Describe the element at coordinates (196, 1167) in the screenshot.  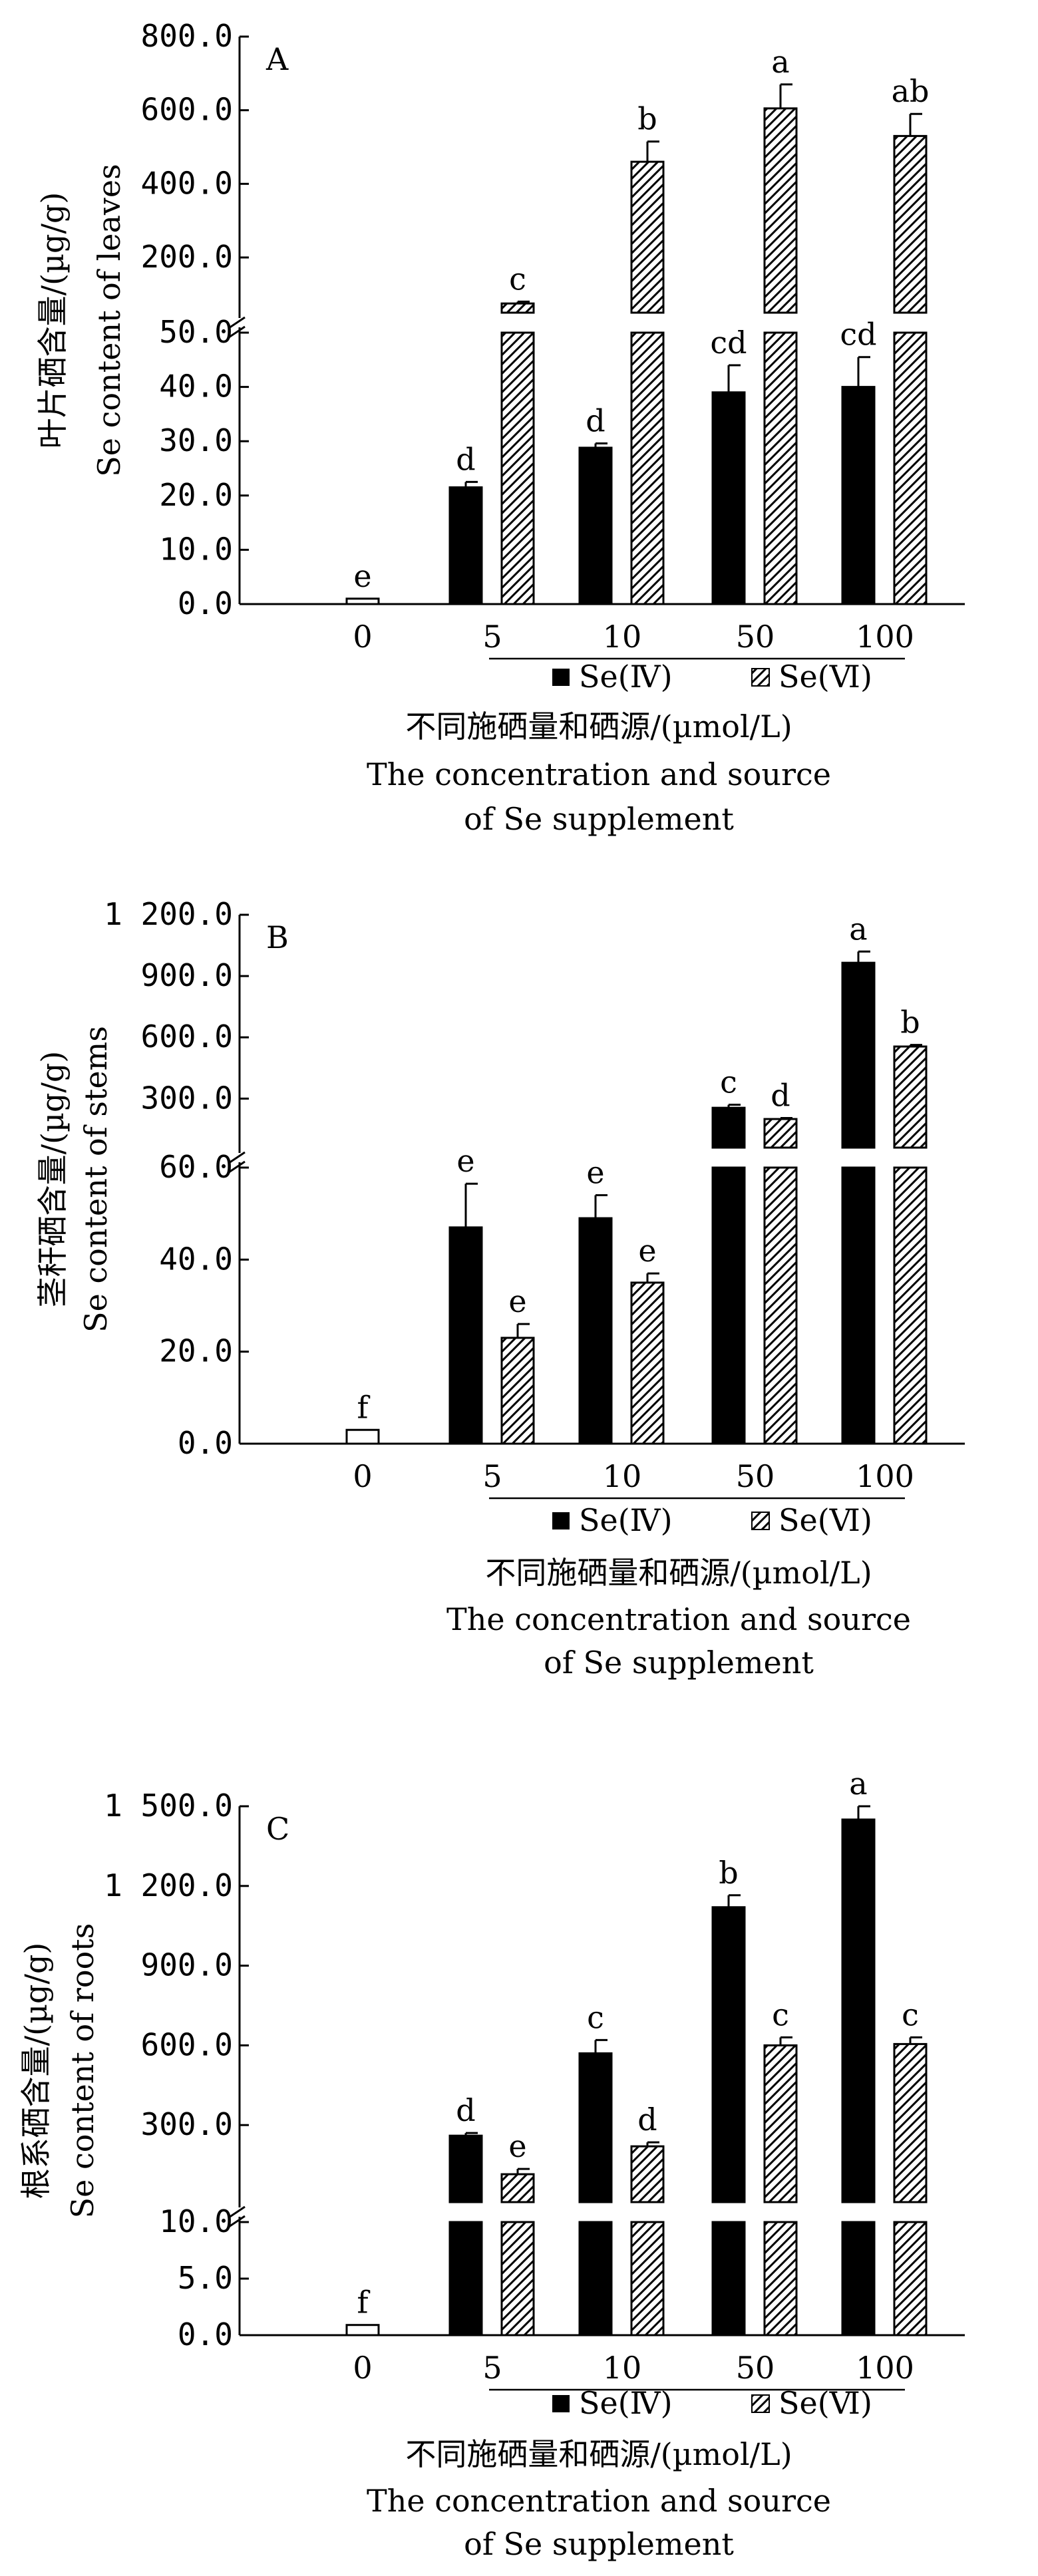
I see `y-tick-label: 60.0` at that location.